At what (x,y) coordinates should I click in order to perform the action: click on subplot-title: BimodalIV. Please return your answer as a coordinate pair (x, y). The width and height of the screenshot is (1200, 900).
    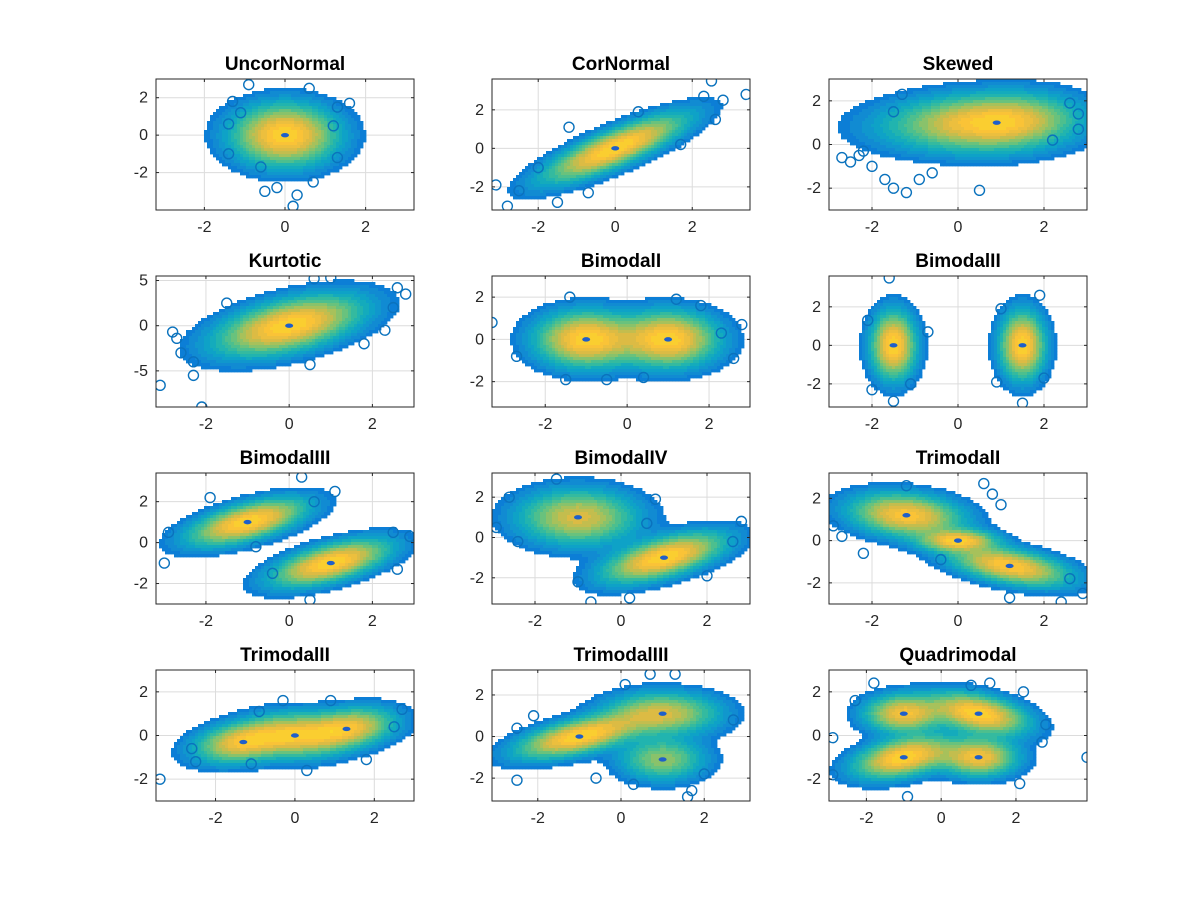
    Looking at the image, I should click on (621, 458).